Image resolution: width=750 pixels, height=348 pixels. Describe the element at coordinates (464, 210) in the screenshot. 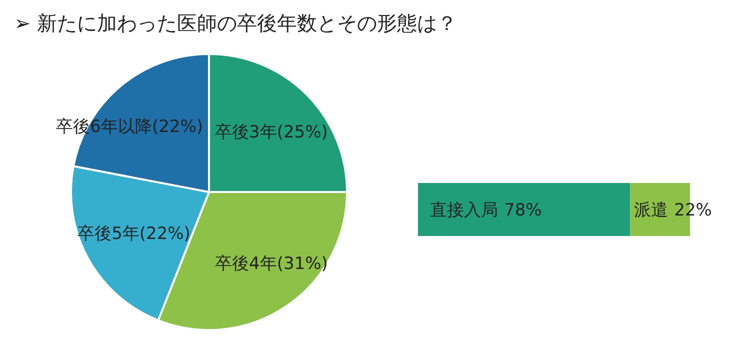

I see `series-label: 直接入局` at that location.